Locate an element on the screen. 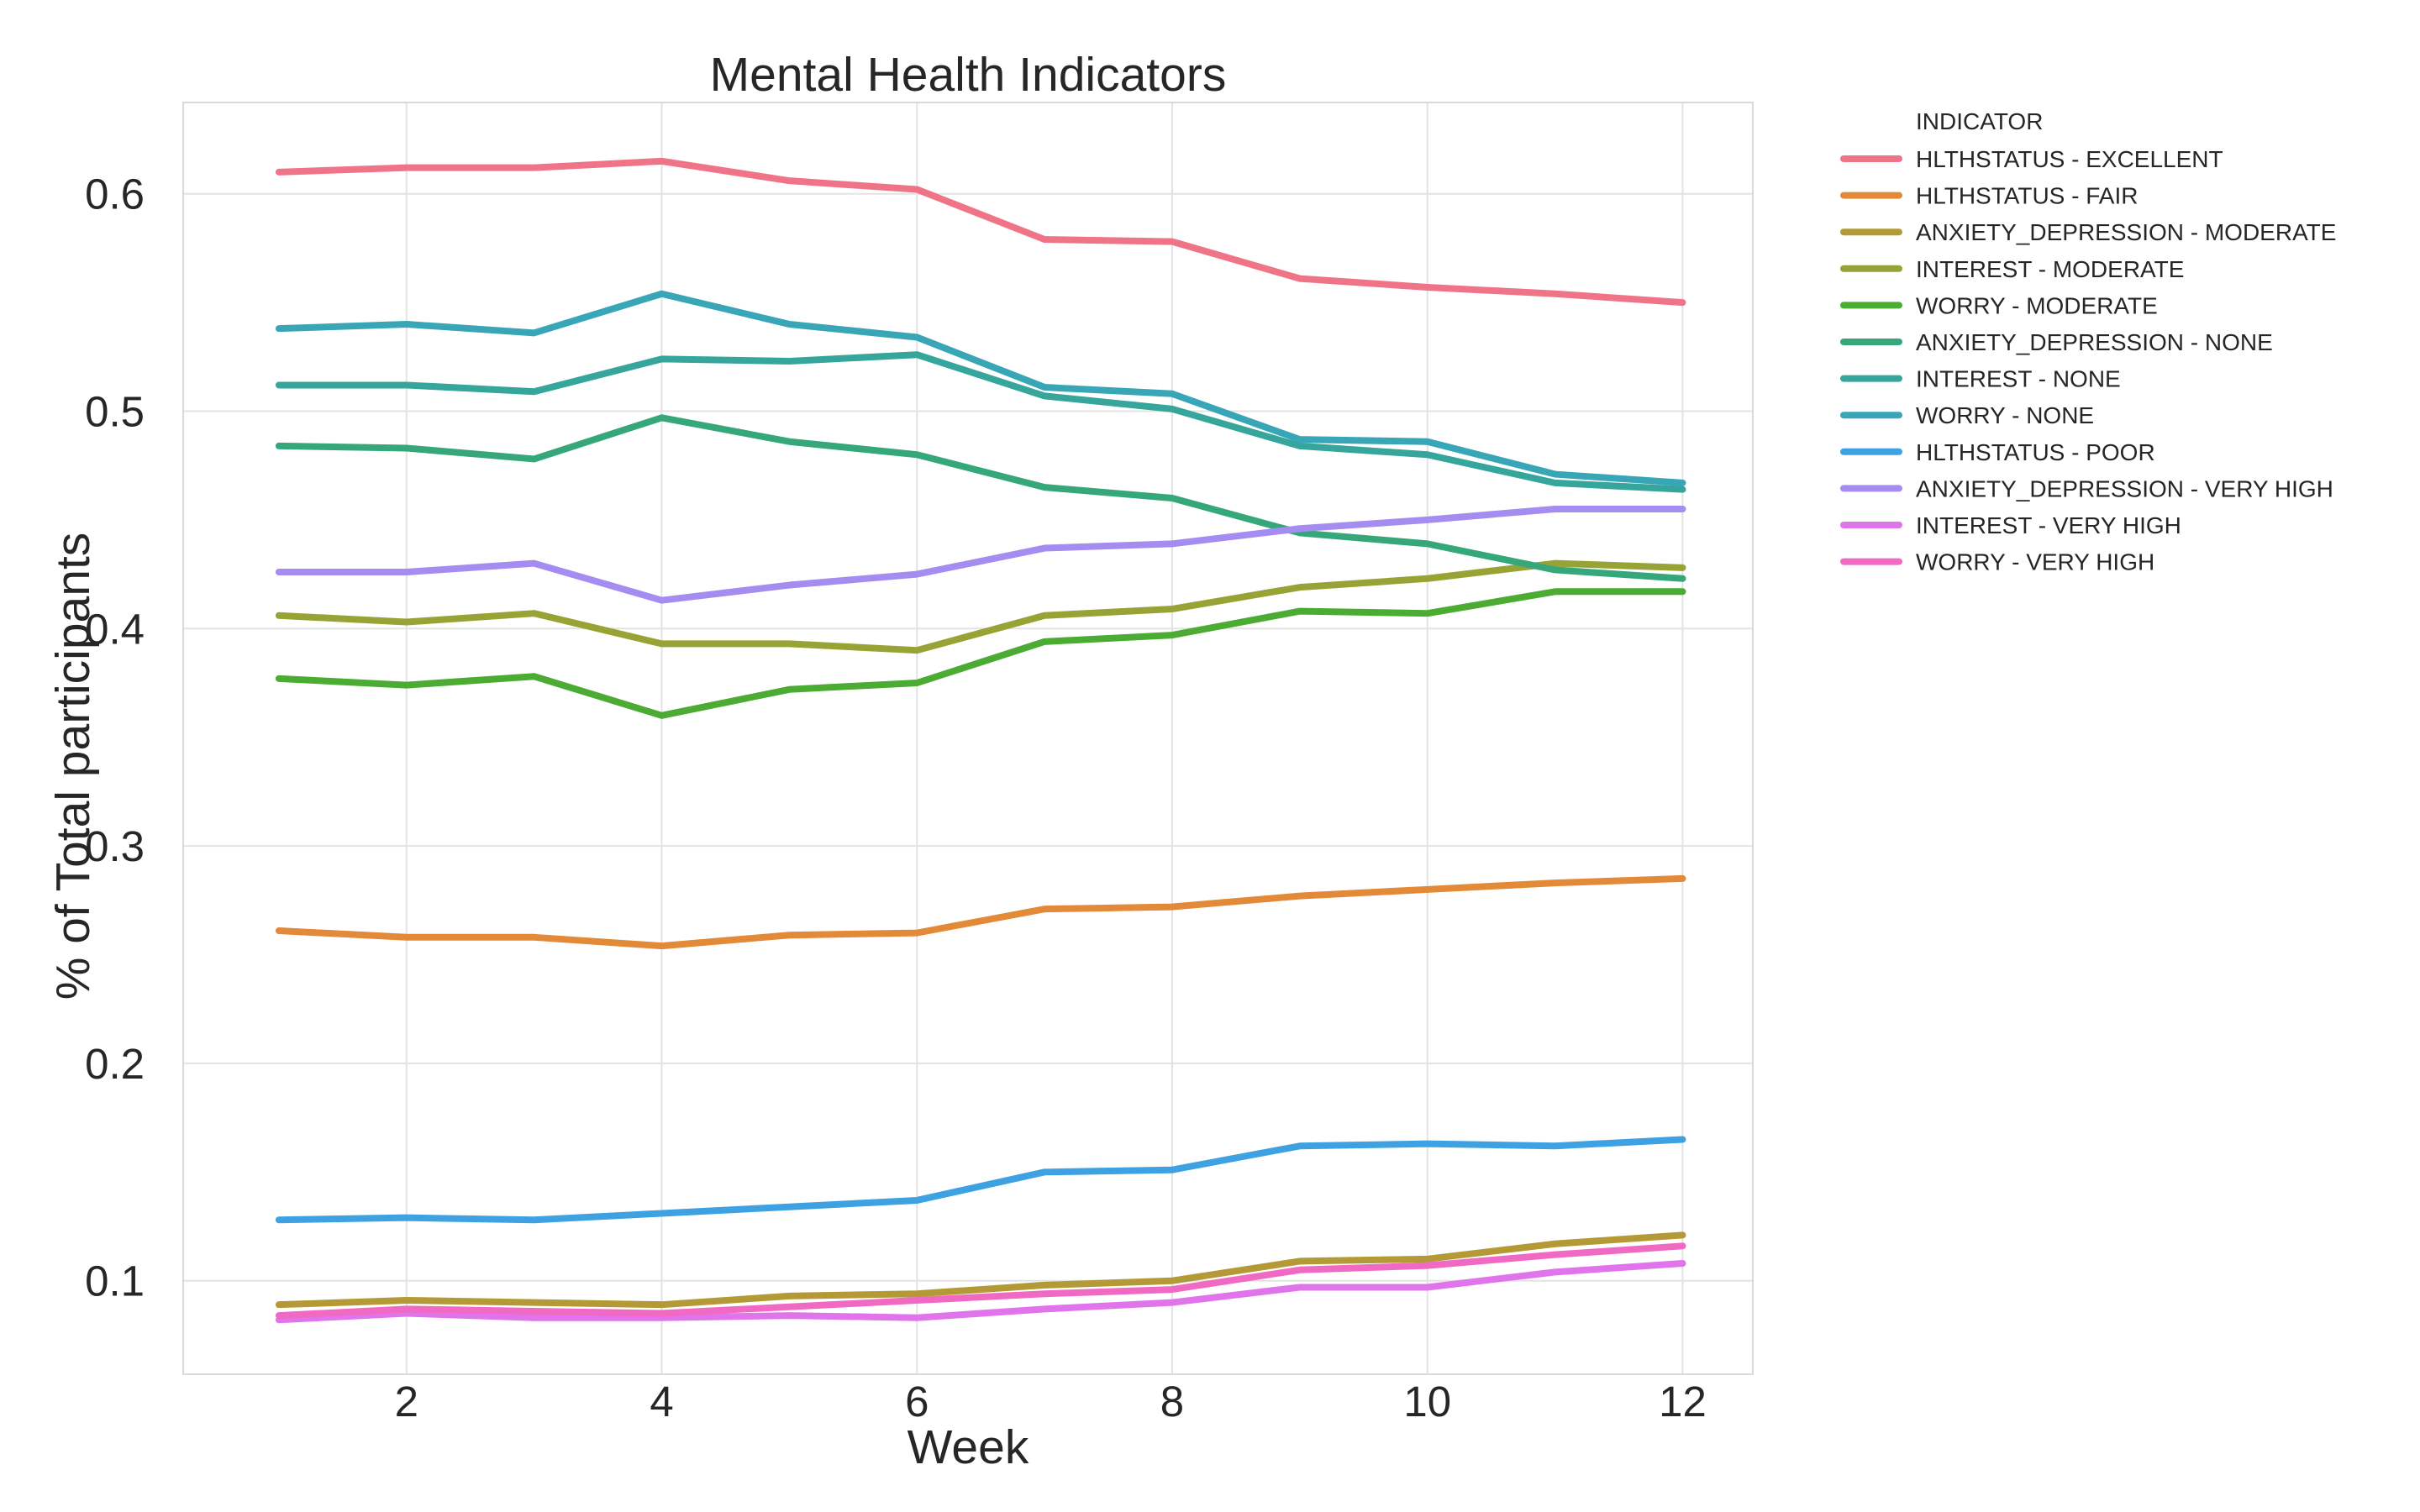 This screenshot has height=1512, width=2420. y-tick-label: 0.6 is located at coordinates (115, 194).